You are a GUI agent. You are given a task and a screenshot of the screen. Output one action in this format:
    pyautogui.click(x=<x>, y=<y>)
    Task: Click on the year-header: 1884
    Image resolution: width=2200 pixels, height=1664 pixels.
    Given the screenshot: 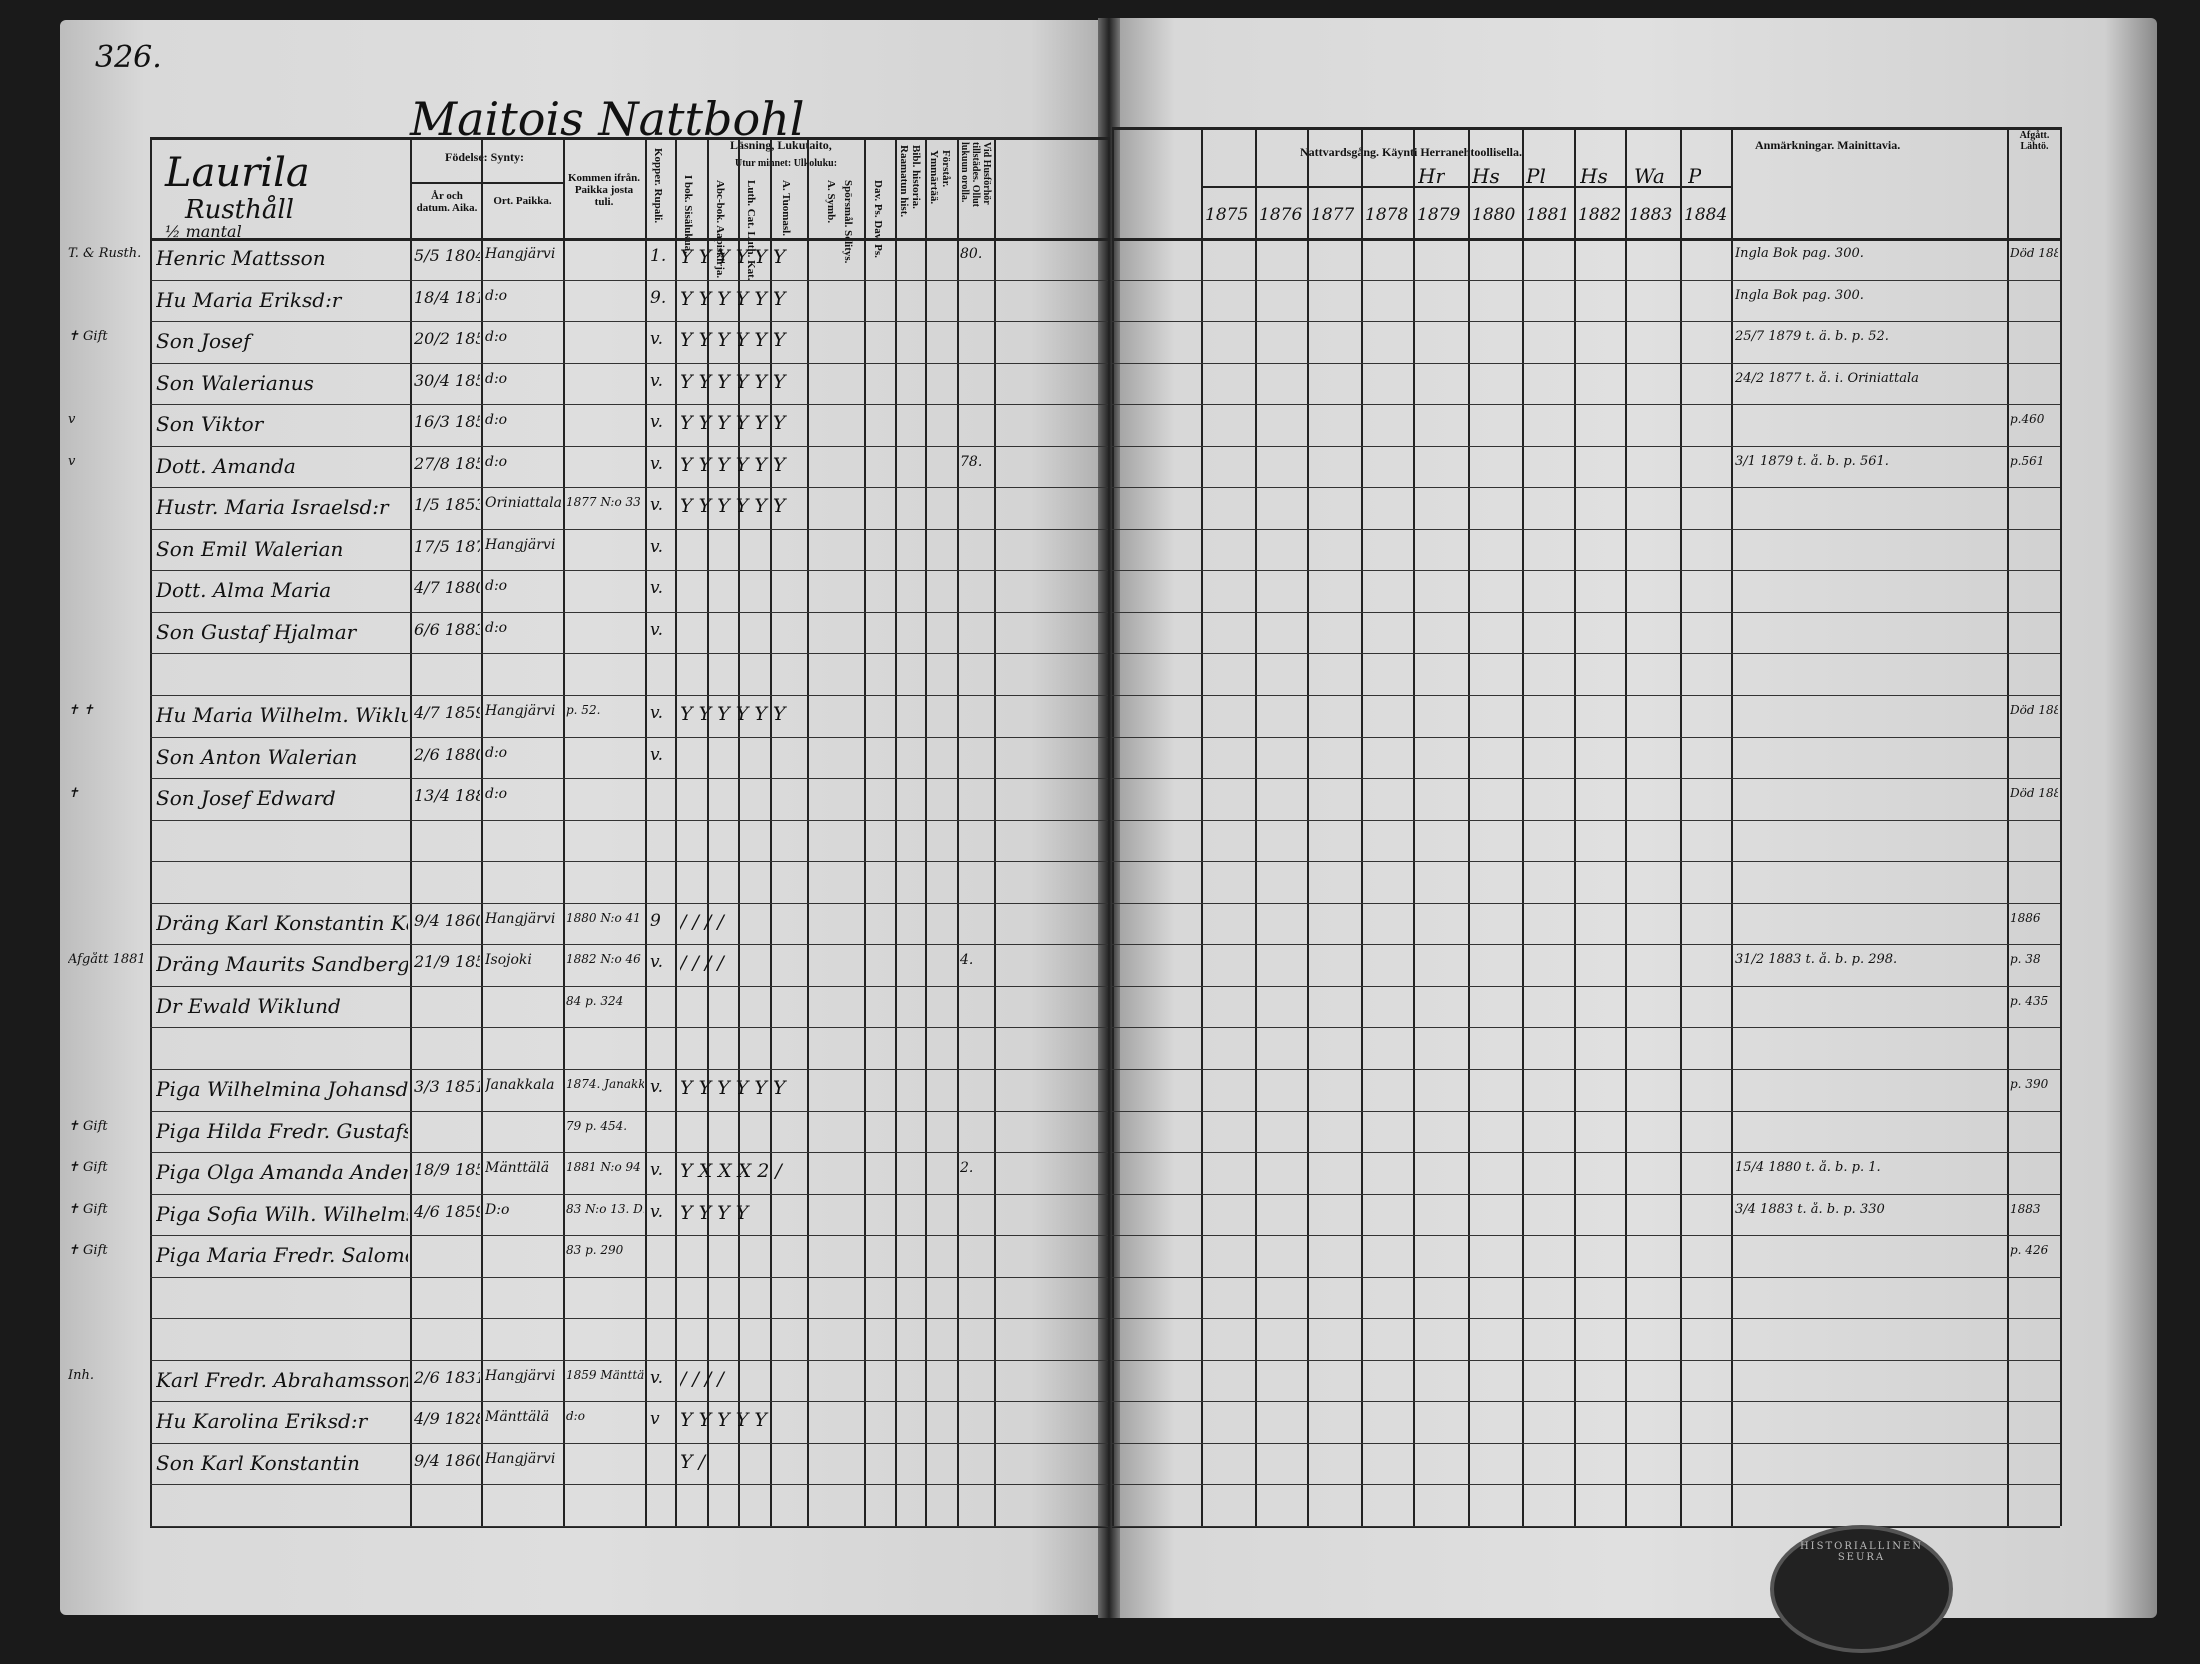 What is the action you would take?
    pyautogui.click(x=1706, y=215)
    